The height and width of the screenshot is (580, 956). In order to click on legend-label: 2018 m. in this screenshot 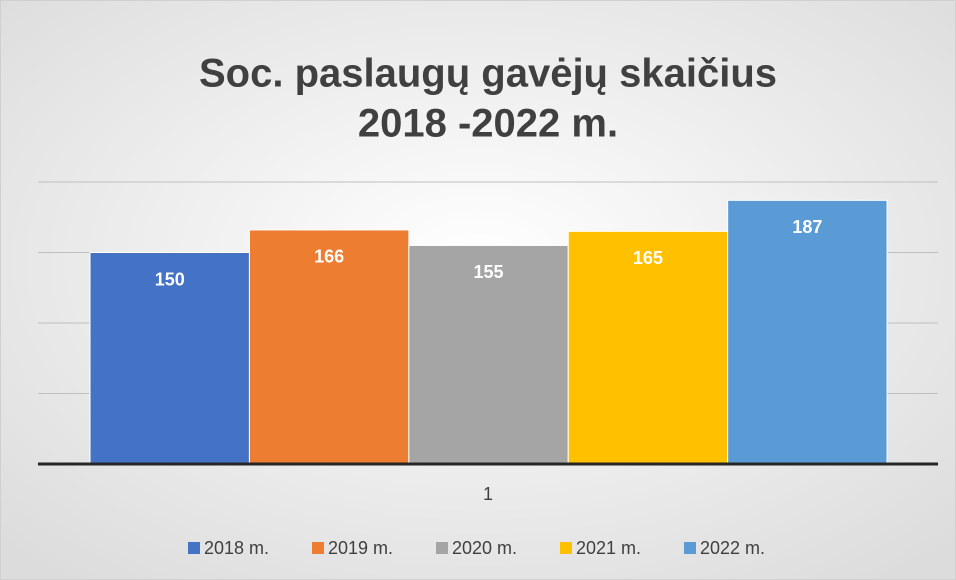, I will do `click(236, 548)`.